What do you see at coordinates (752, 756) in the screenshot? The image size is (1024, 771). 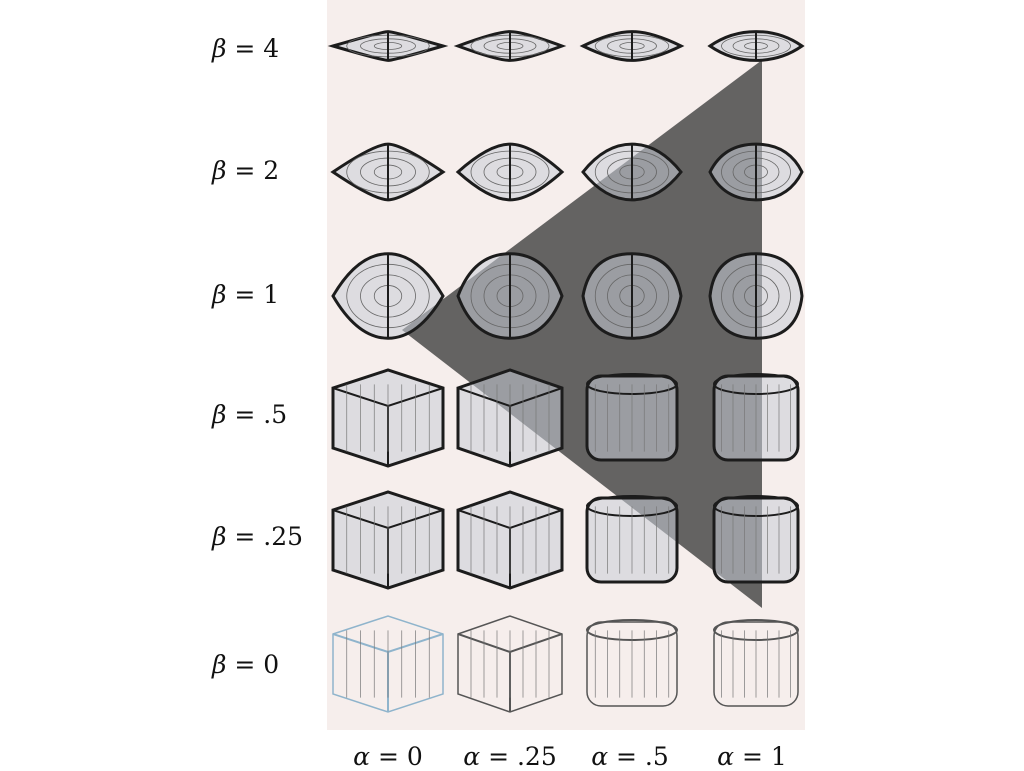 I see `col-label-alpha-1: α = 1` at bounding box center [752, 756].